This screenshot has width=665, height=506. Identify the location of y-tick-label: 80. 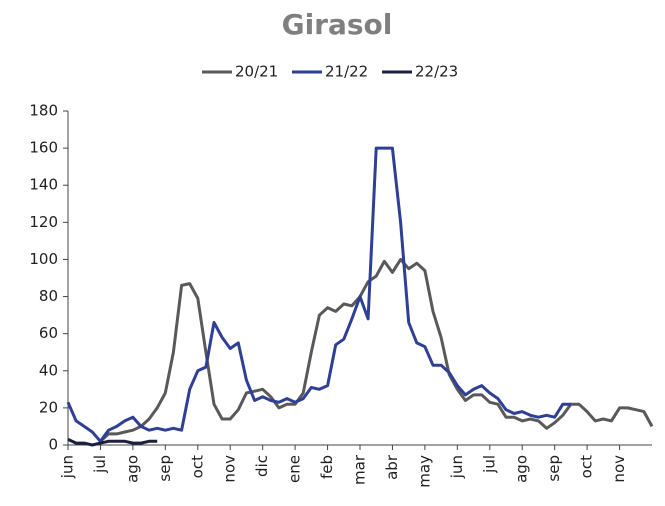
(48, 296).